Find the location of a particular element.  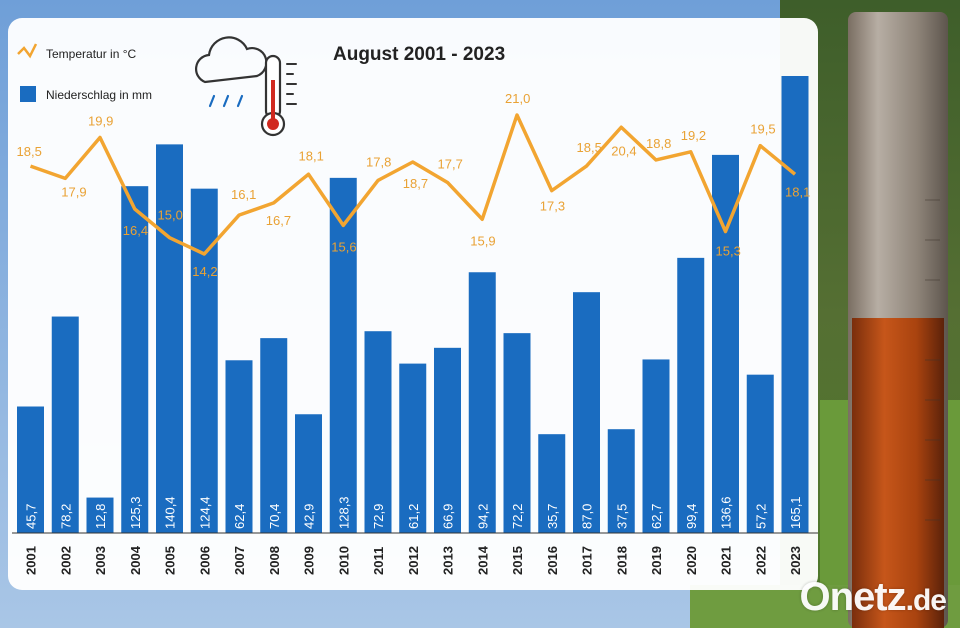

temperature-value-label: 19,9 is located at coordinates (100, 120).